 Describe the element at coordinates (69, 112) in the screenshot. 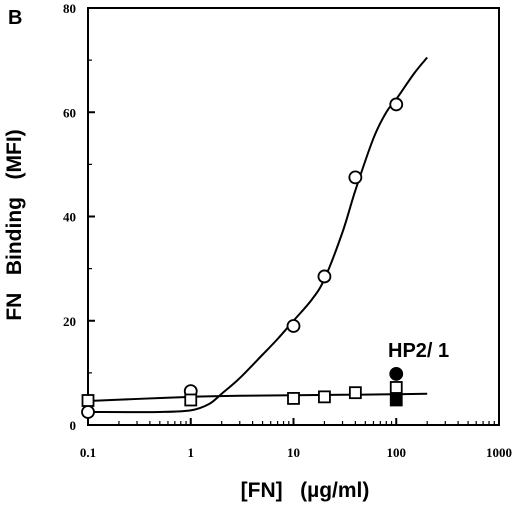

I see `y-tick-label: 60` at that location.